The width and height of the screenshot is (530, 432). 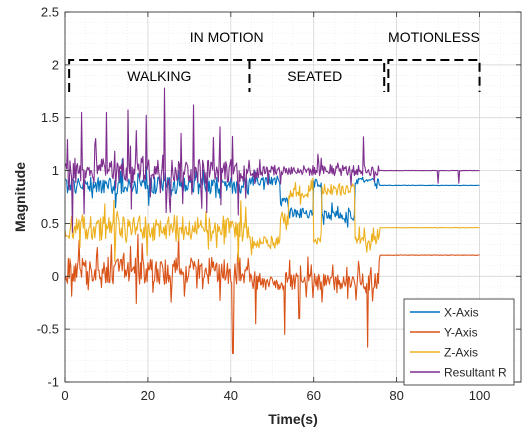 What do you see at coordinates (293, 419) in the screenshot?
I see `x-axis-label: Time(s)` at bounding box center [293, 419].